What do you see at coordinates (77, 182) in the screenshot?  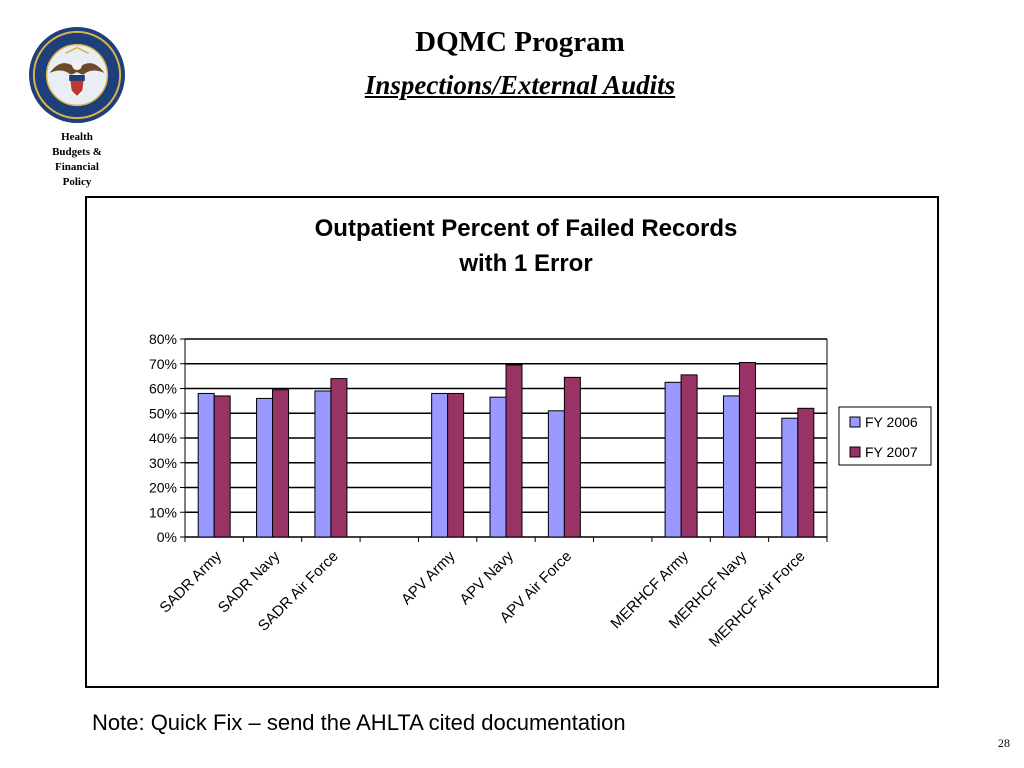 I see `department-label-line: Policy` at bounding box center [77, 182].